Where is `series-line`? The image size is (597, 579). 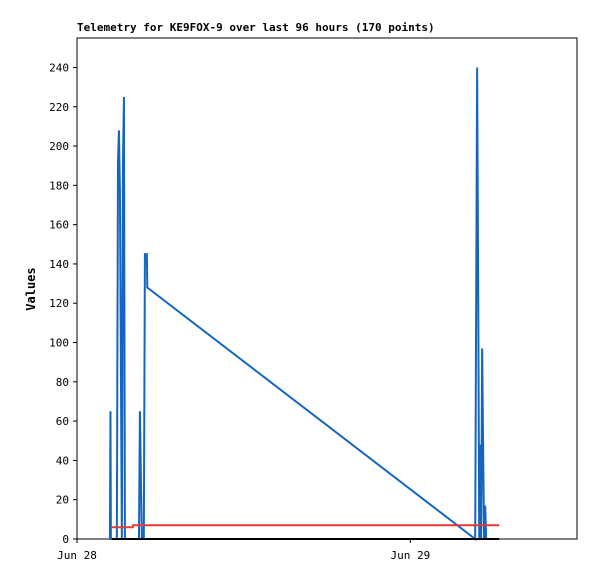
series-line is located at coordinates (305, 526).